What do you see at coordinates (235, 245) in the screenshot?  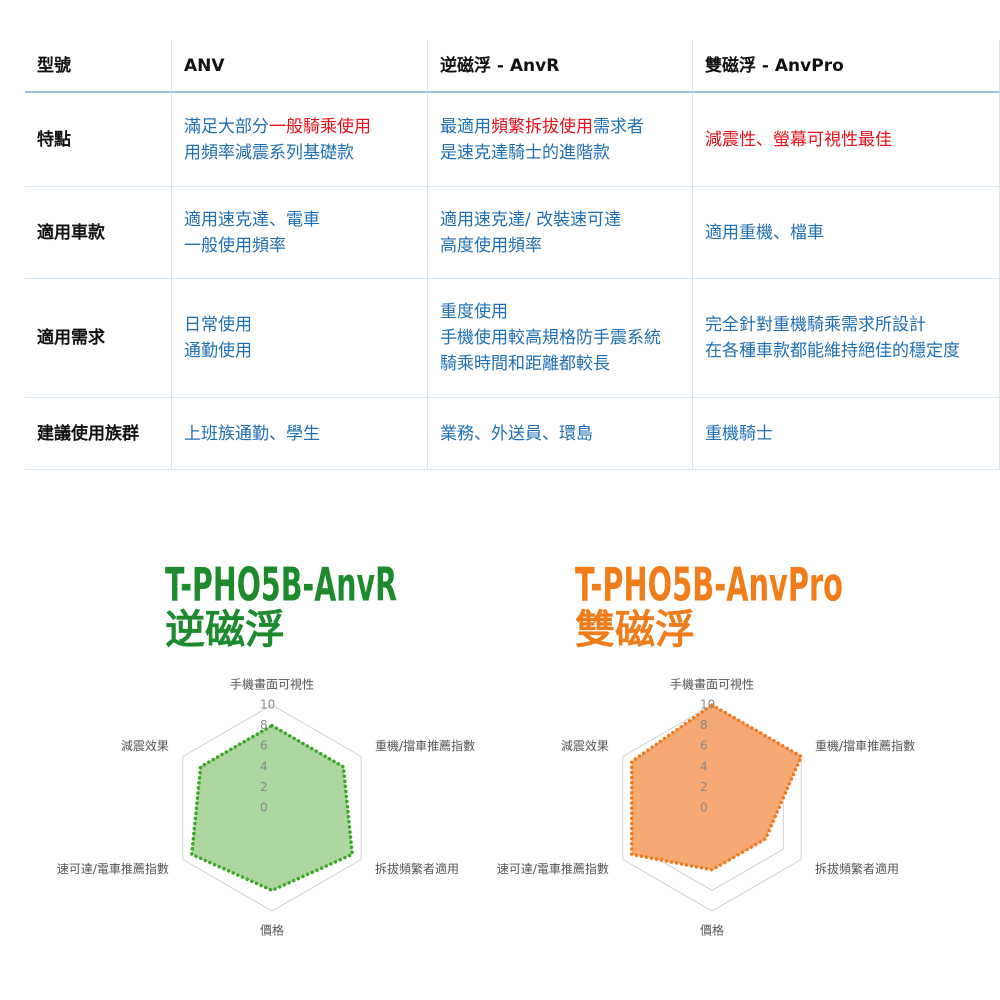 I see `cell-text: 一般使用頻率` at bounding box center [235, 245].